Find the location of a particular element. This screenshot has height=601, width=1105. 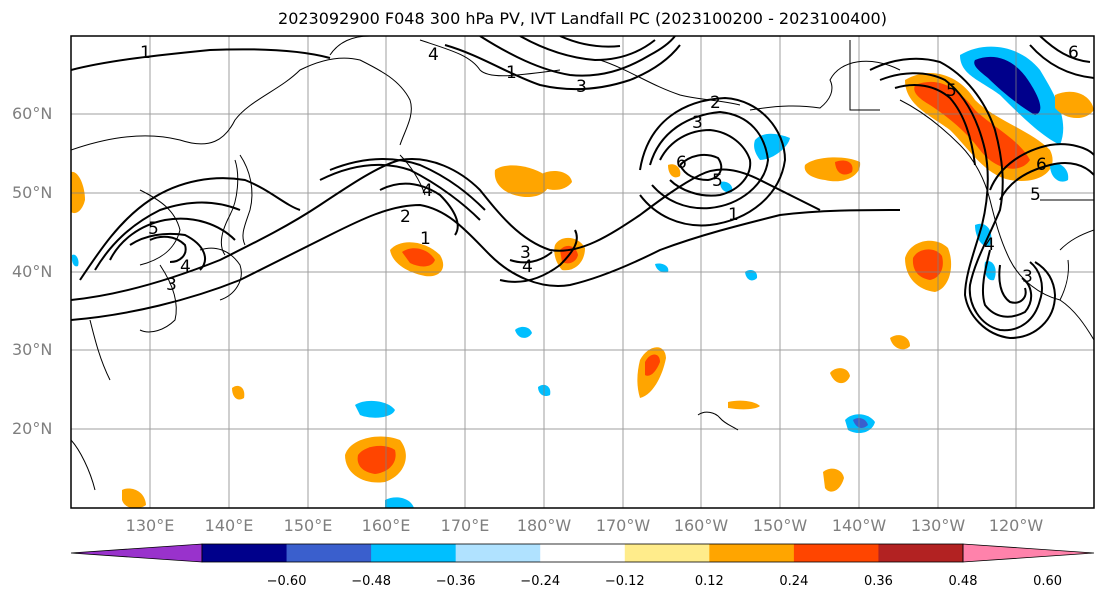

colorbar-tick-label: 0.24 is located at coordinates (794, 581).